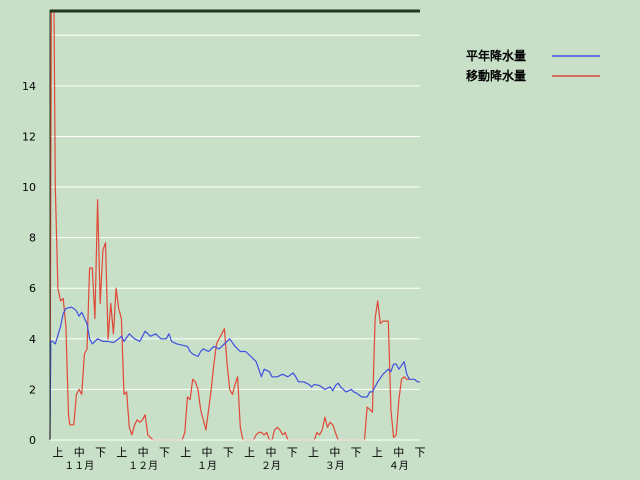 The width and height of the screenshot is (640, 480). Describe the element at coordinates (399, 466) in the screenshot. I see `month-label: ４月` at that location.